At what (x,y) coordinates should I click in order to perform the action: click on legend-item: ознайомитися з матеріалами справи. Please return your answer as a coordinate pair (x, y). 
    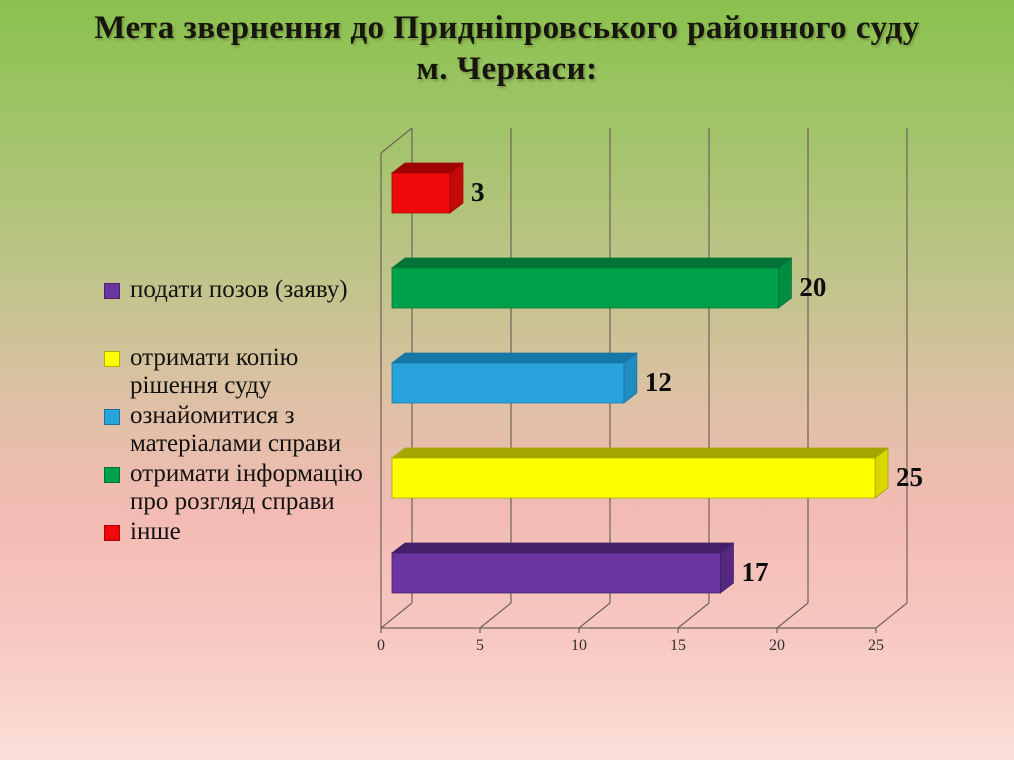
    Looking at the image, I should click on (254, 430).